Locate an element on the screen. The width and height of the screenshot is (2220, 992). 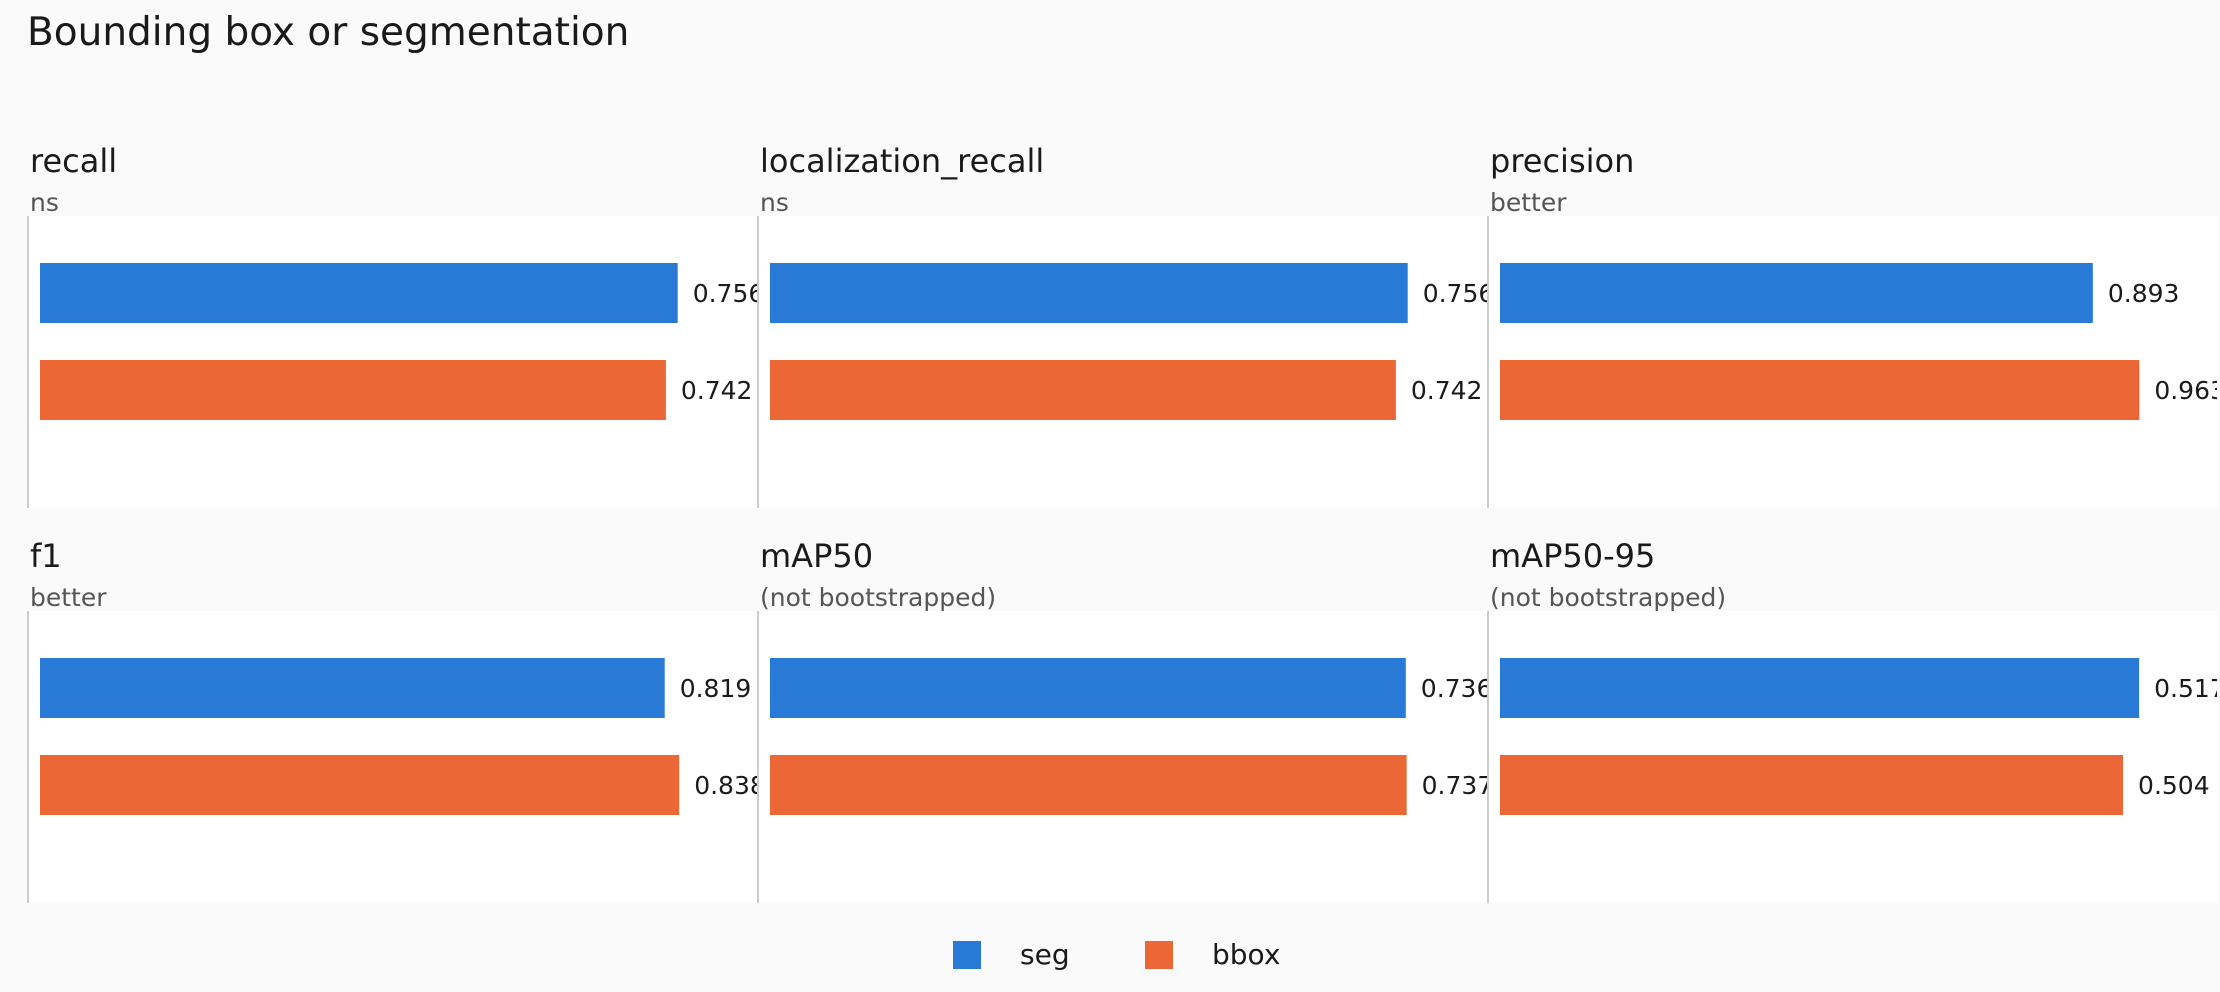
plot-area: 0.893 0.963 is located at coordinates (1852, 362).